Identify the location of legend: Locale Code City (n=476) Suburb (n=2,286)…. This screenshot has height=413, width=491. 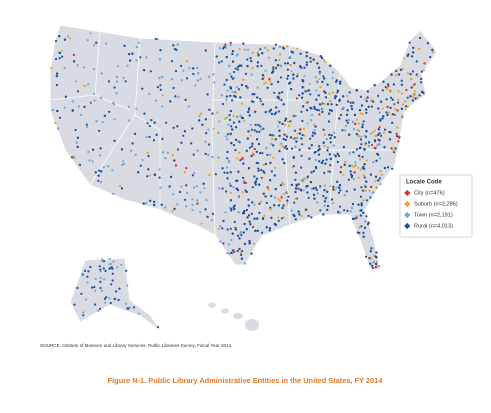
(436, 206).